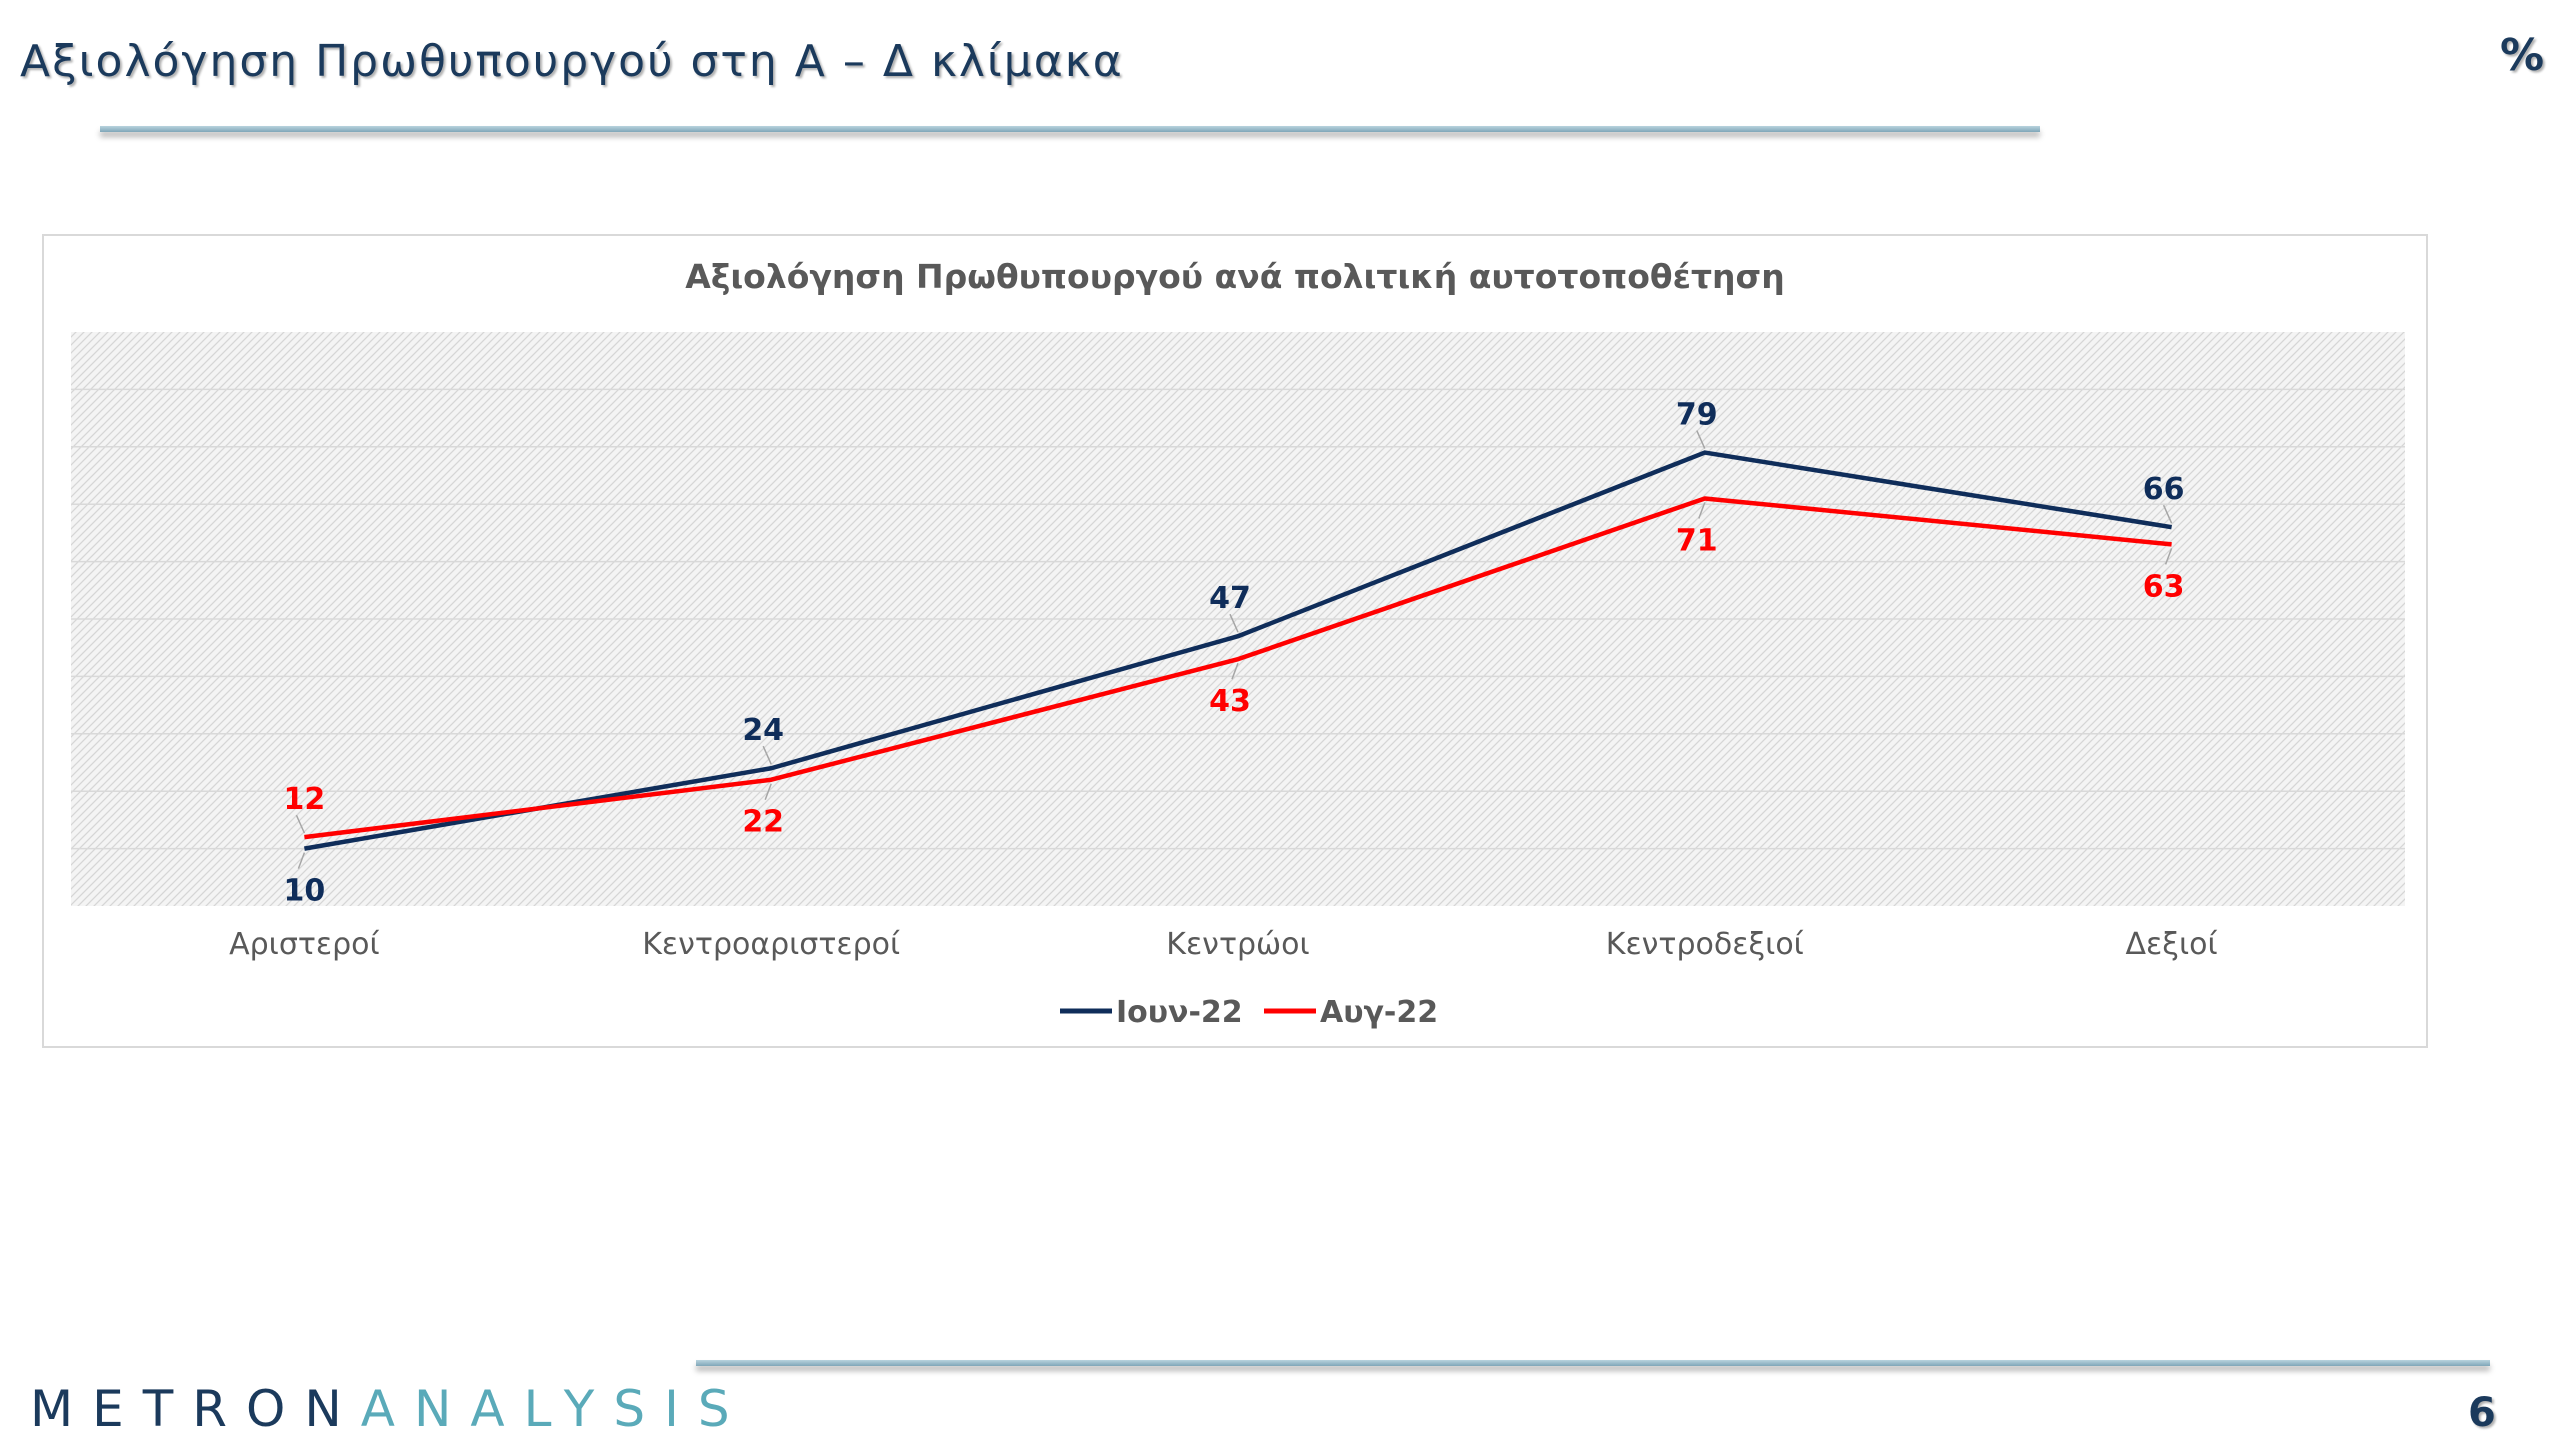  Describe the element at coordinates (1249, 1012) in the screenshot. I see `chart-legend: Ιουν-22 Αυγ-22` at that location.